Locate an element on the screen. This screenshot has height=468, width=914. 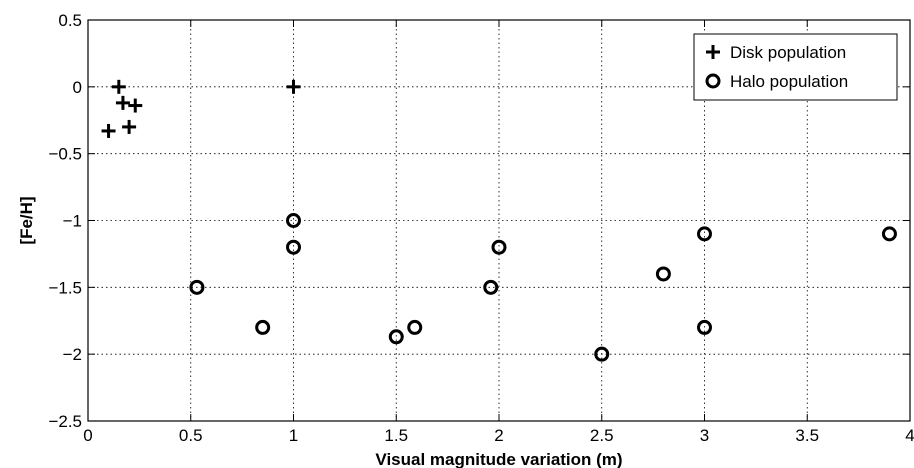
legend-box is located at coordinates (795, 67).